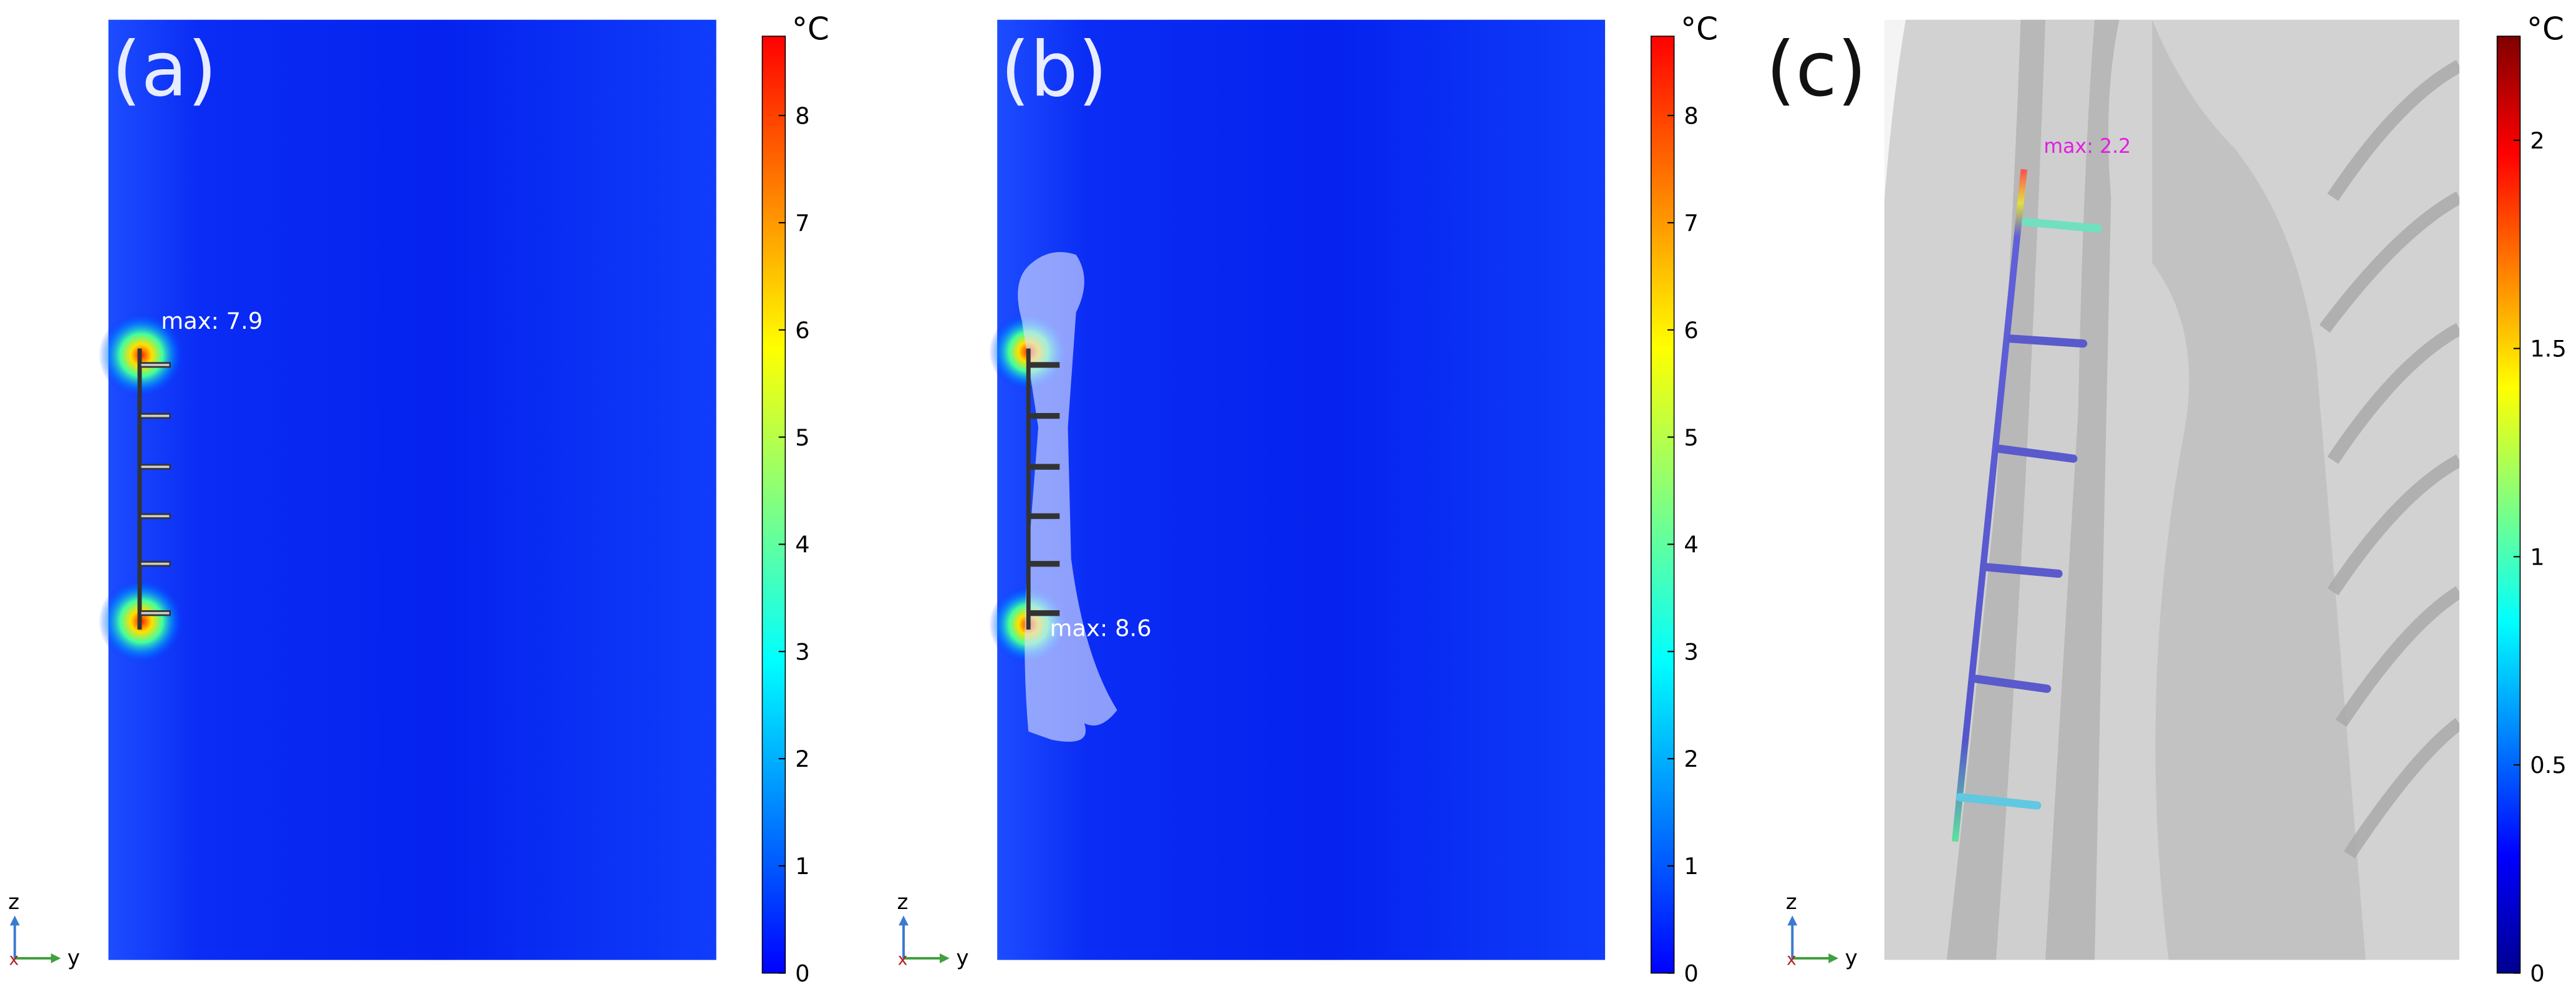 Image resolution: width=2576 pixels, height=982 pixels. What do you see at coordinates (1053, 70) in the screenshot?
I see `panel-label: (b)` at bounding box center [1053, 70].